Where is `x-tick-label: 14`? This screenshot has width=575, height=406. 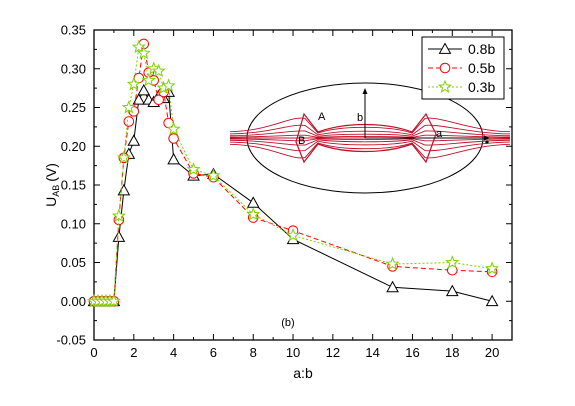
x-tick-label: 14 is located at coordinates (372, 352).